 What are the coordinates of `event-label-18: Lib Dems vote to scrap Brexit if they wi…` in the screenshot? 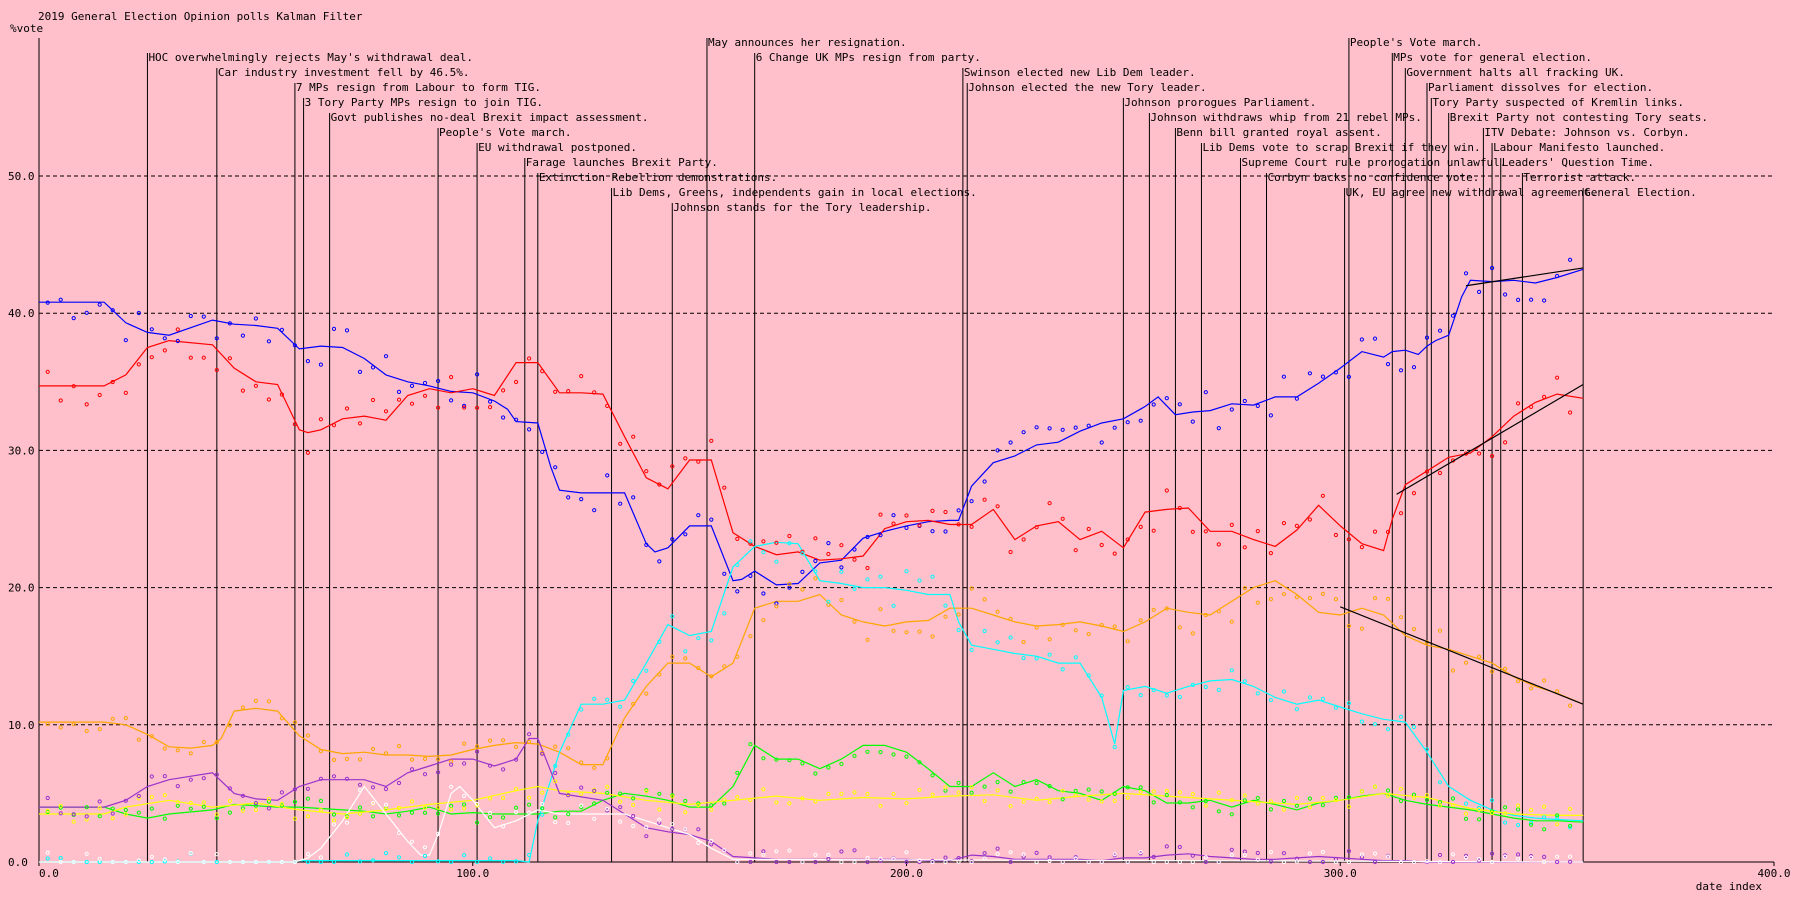 It's located at (1341, 147).